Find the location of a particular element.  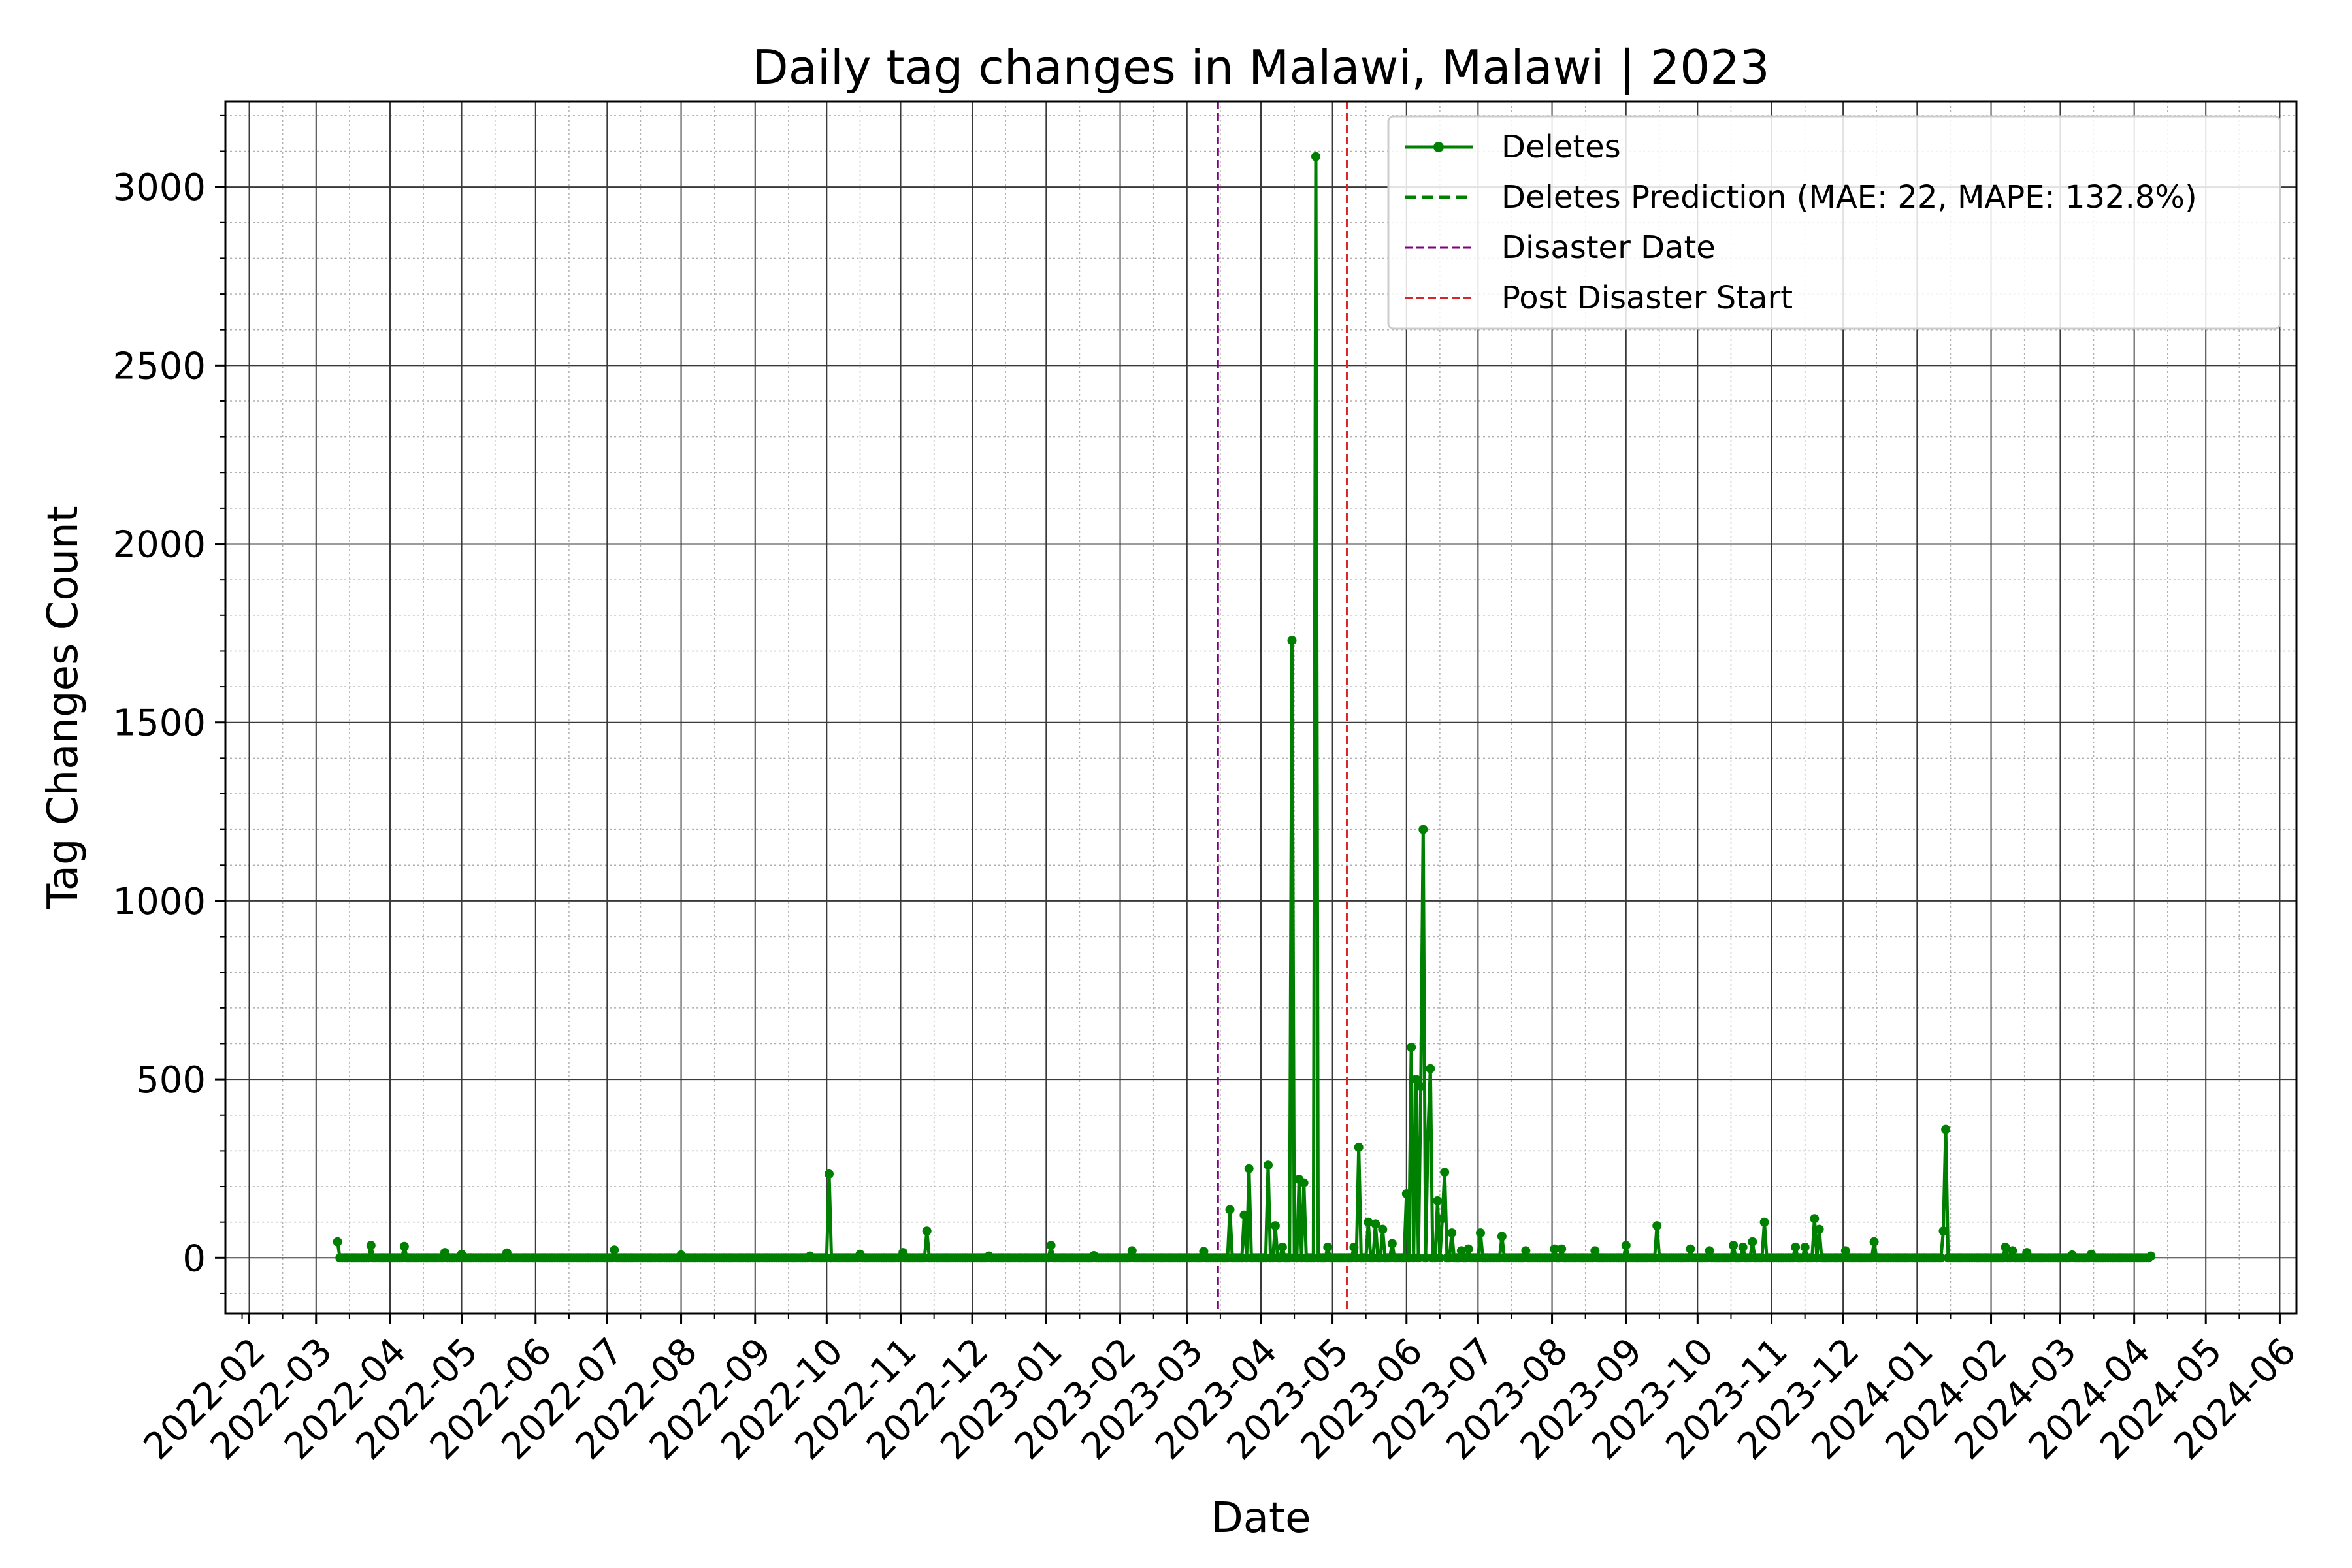

legend-entry-disaster-date: Disaster Date is located at coordinates (1560, 247).